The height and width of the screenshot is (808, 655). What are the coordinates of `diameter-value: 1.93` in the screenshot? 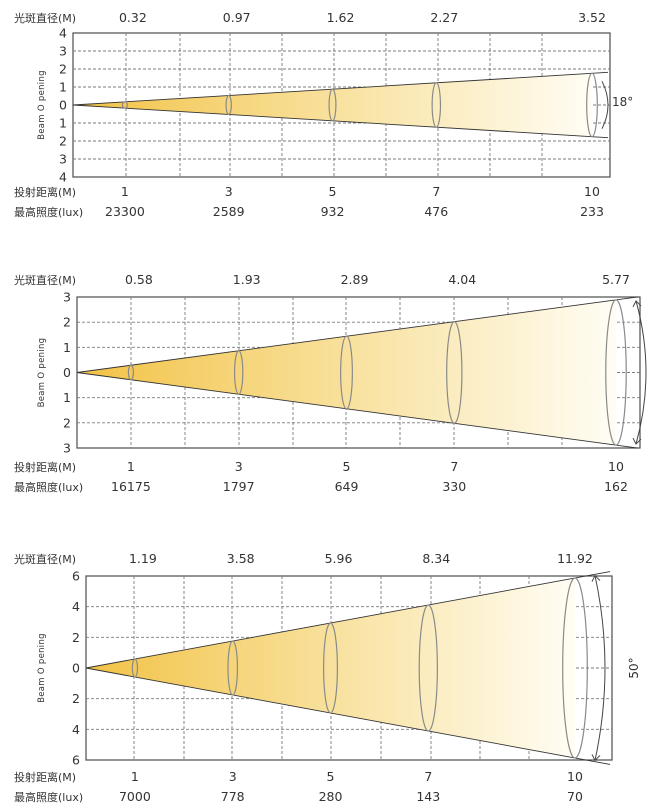 It's located at (247, 279).